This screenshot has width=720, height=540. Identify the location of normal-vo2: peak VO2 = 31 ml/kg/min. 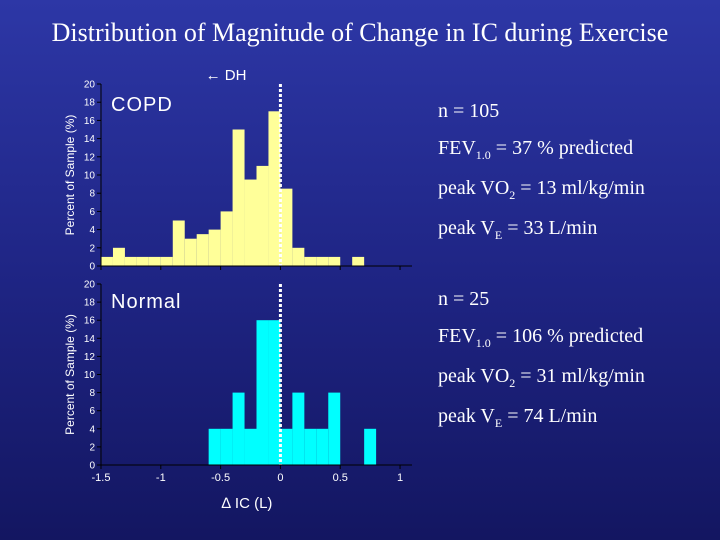
(541, 378).